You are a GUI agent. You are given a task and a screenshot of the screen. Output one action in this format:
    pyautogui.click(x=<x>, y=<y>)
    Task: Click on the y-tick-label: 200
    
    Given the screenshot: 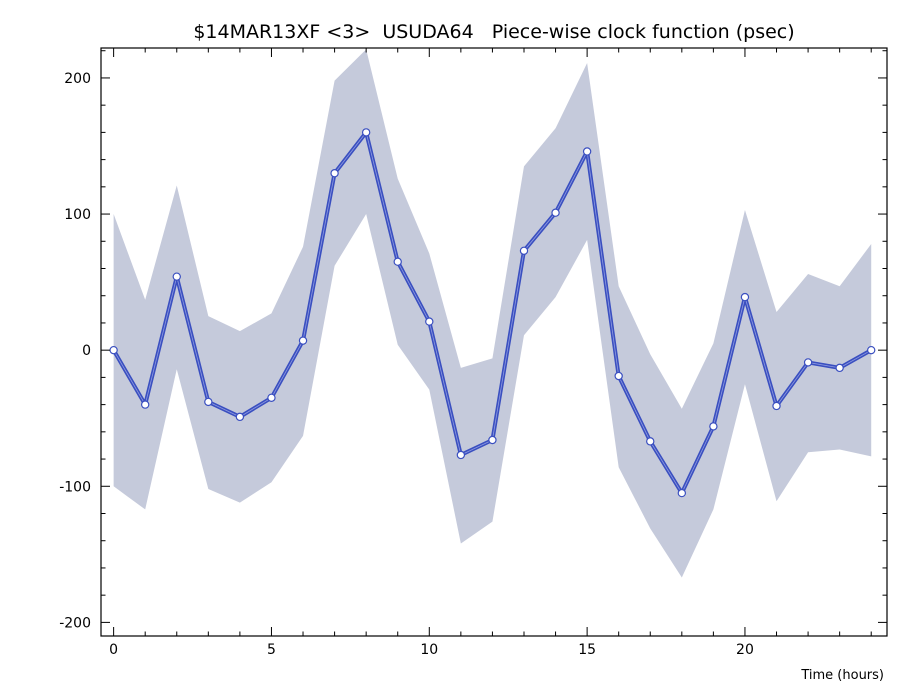 What is the action you would take?
    pyautogui.click(x=77, y=79)
    